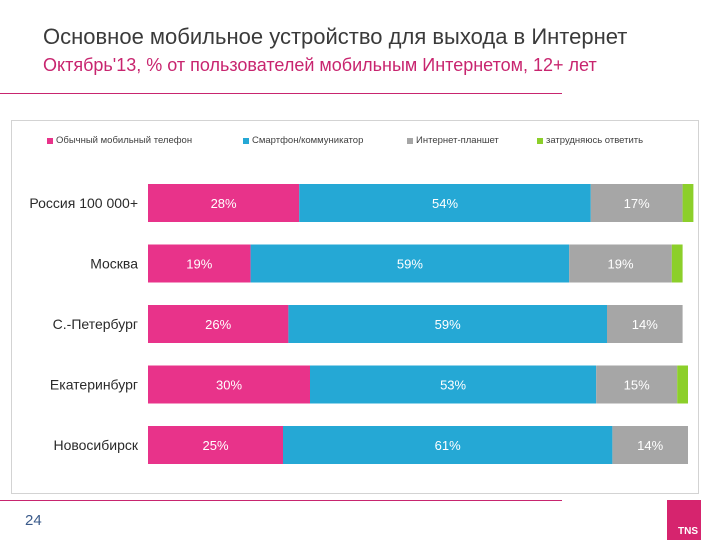  Describe the element at coordinates (94, 385) in the screenshot. I see `category-label: Екатеринбург` at that location.